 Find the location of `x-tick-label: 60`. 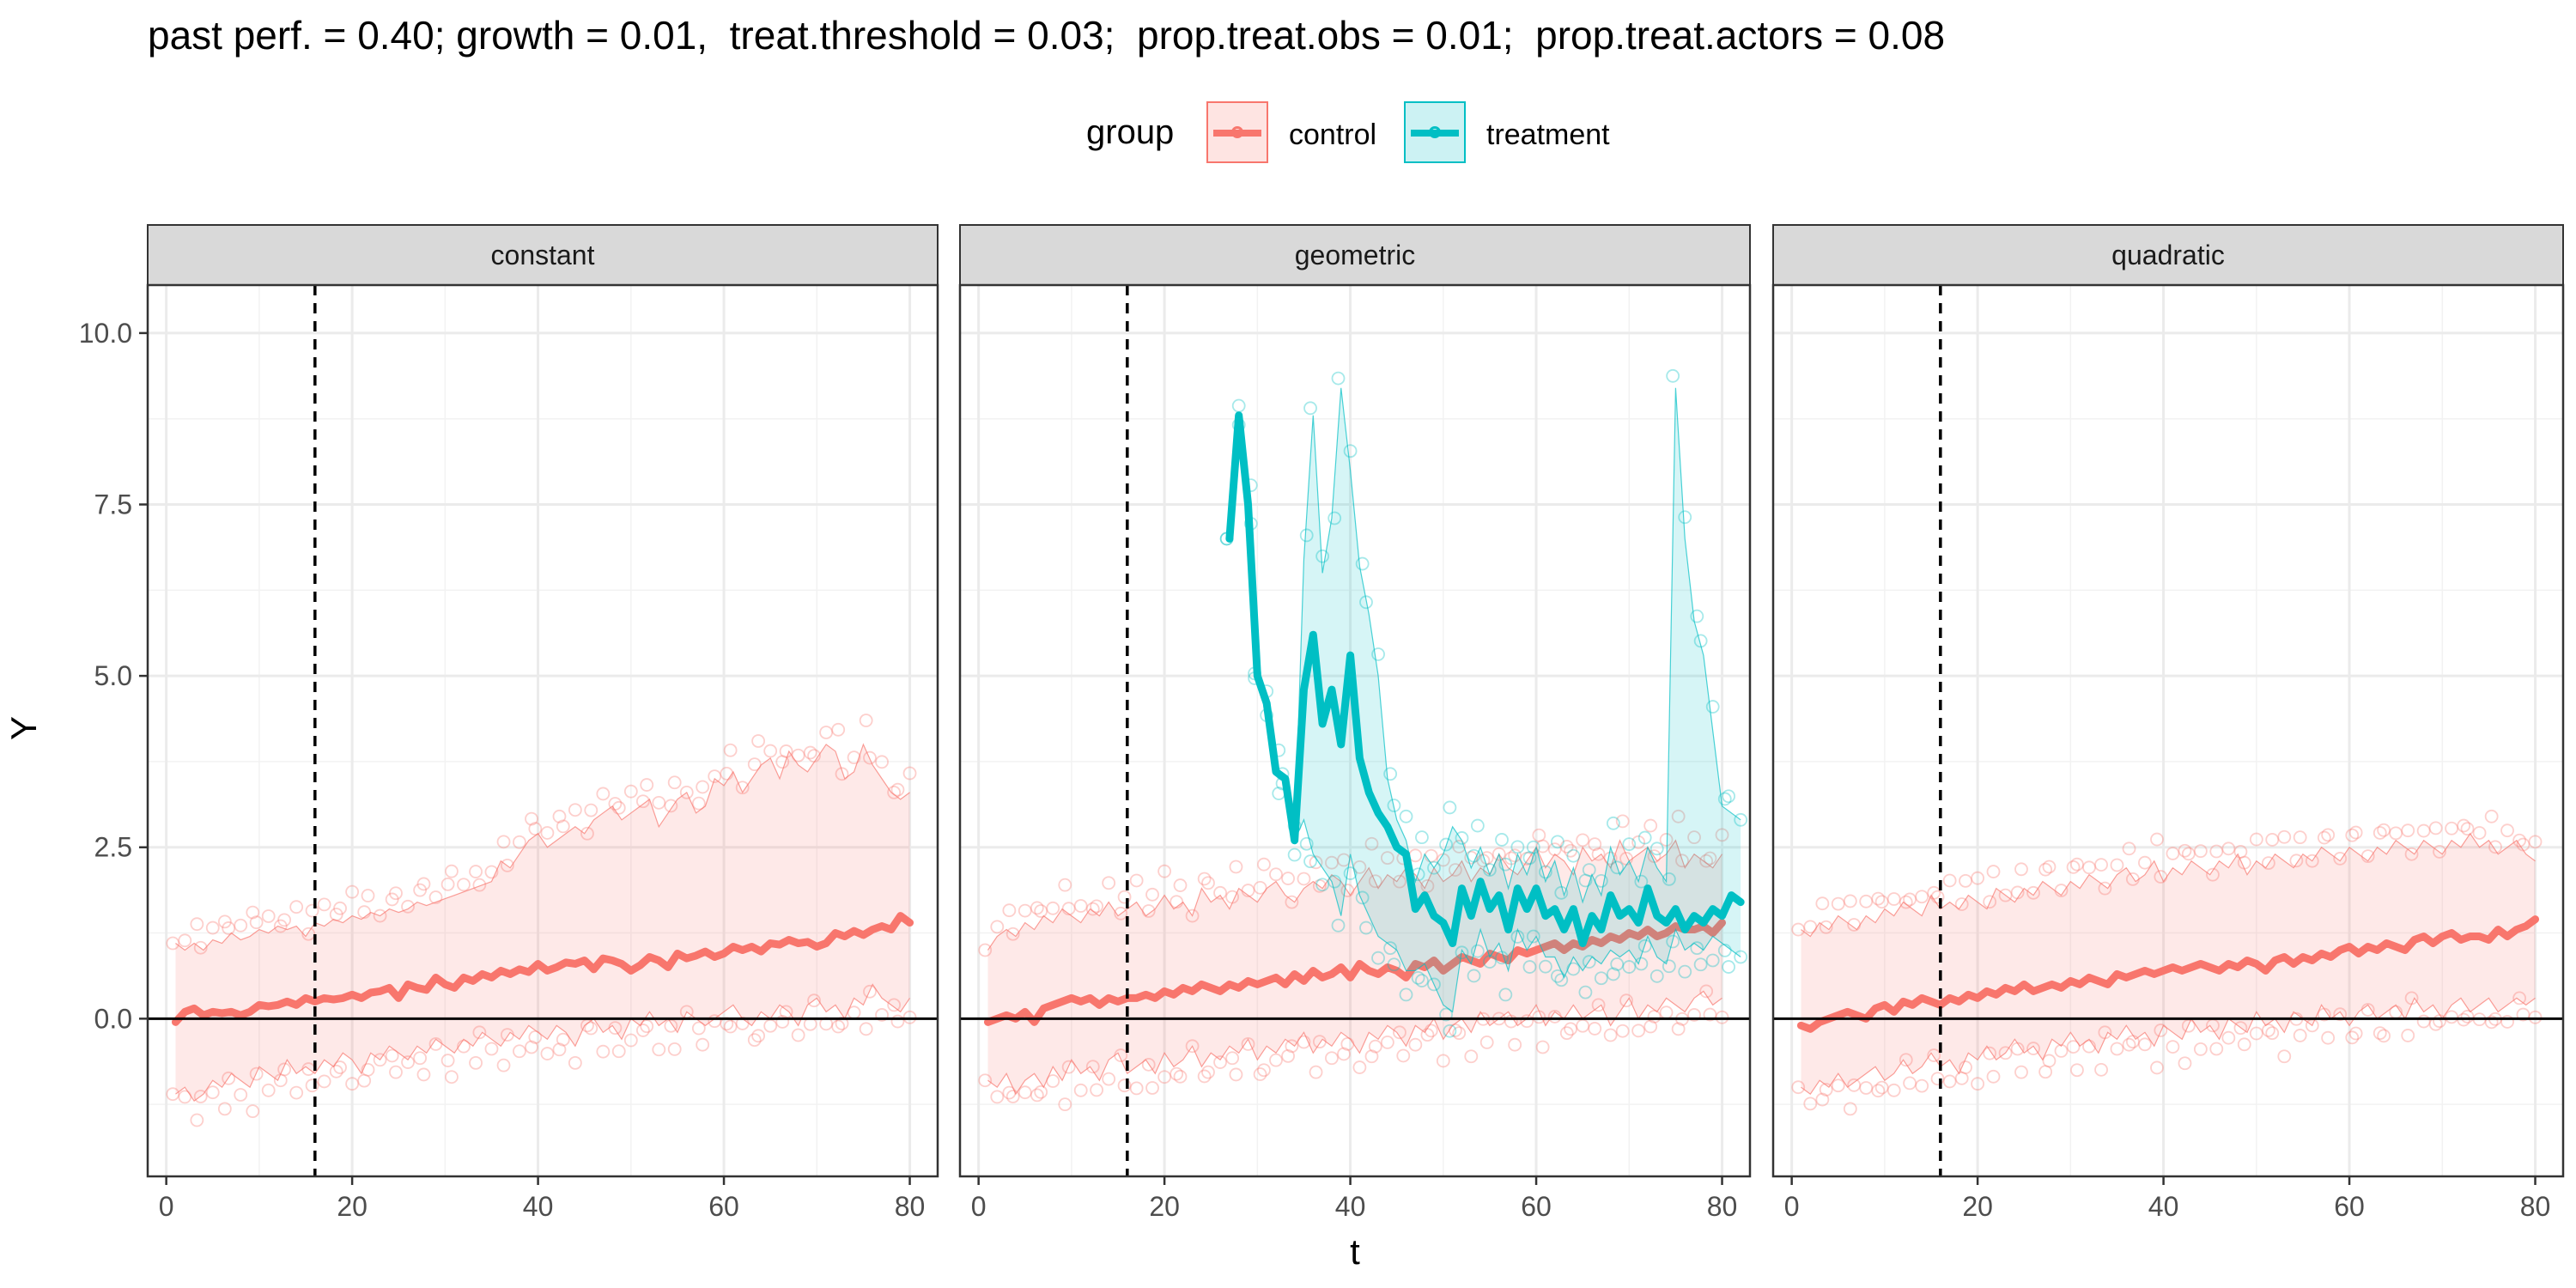

x-tick-label: 60 is located at coordinates (1536, 1206).